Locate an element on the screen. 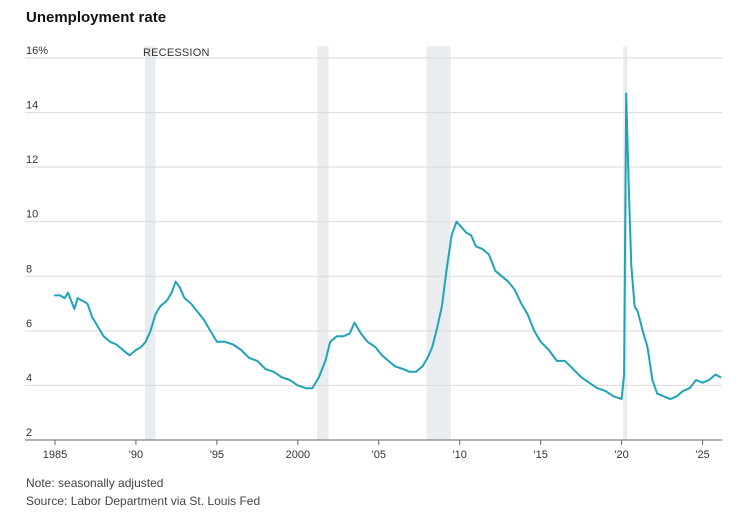 Image resolution: width=741 pixels, height=521 pixels. x-tick-label: '20 is located at coordinates (621, 455).